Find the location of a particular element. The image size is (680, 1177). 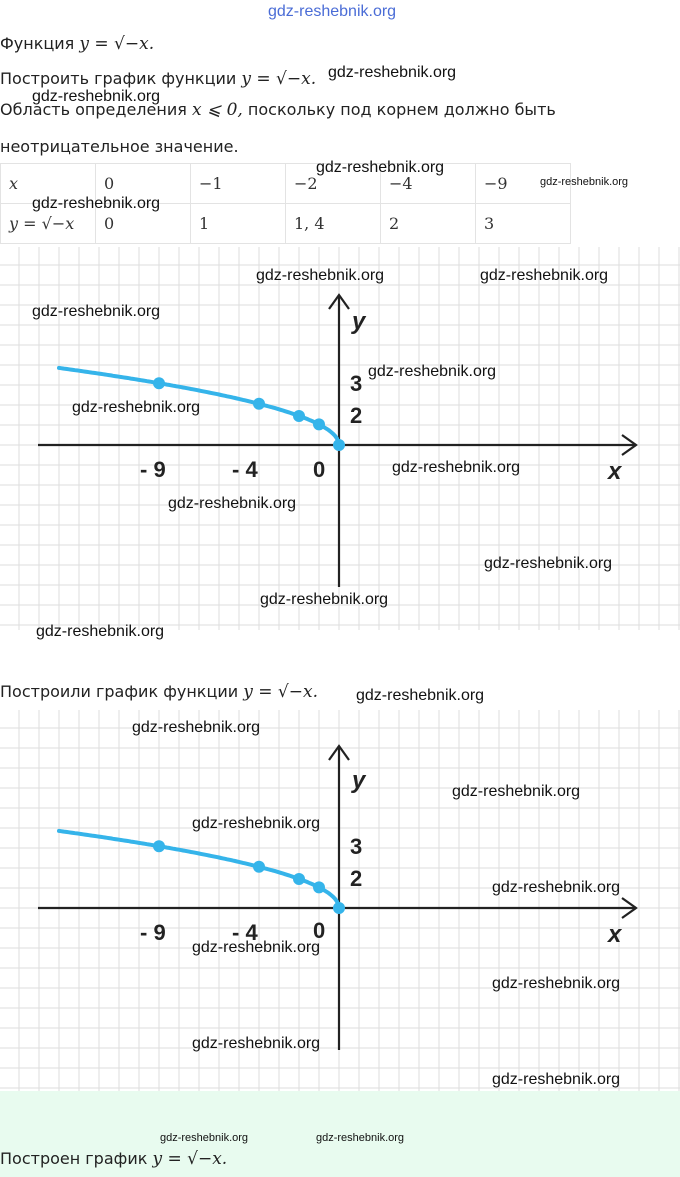

built-label: Построили график функции is located at coordinates (119, 691).